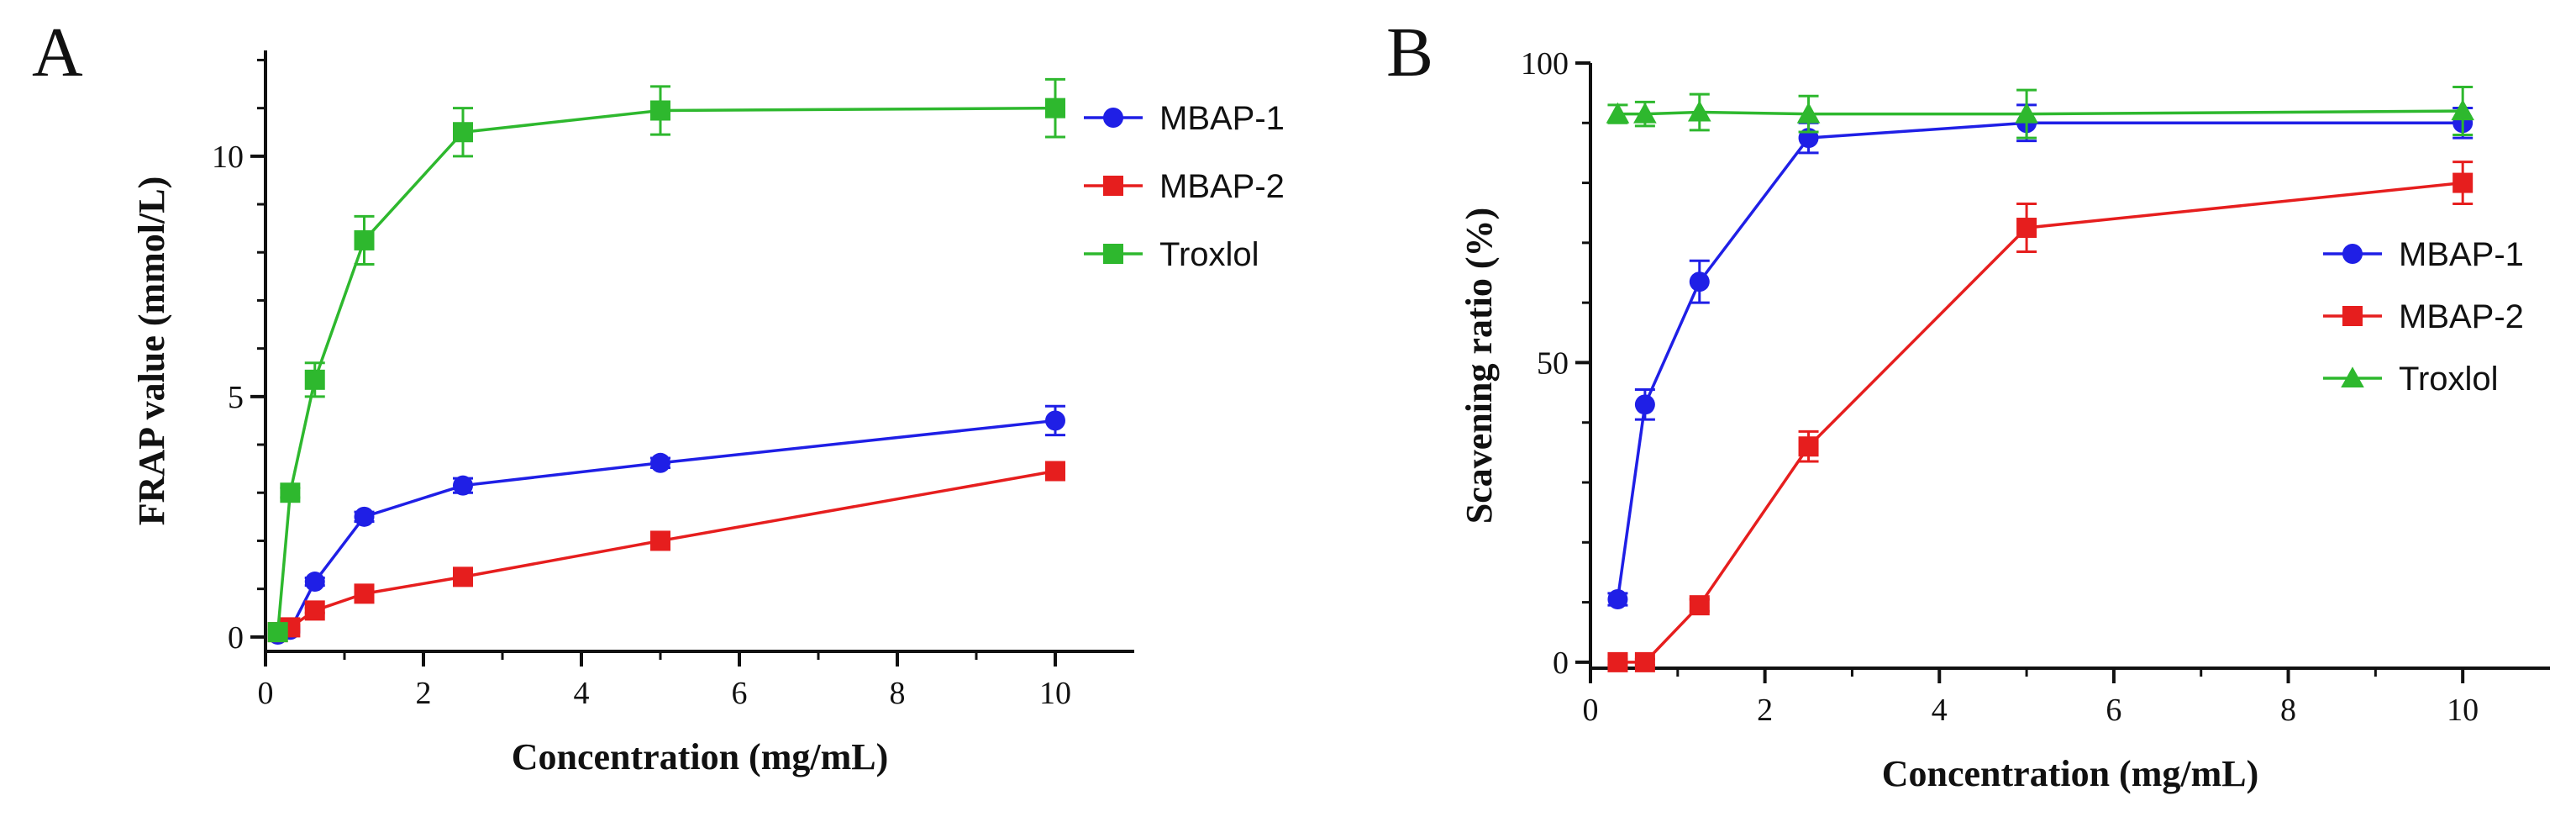 Image resolution: width=2576 pixels, height=822 pixels. What do you see at coordinates (1545, 64) in the screenshot?
I see `y-tick-label: 100` at bounding box center [1545, 64].